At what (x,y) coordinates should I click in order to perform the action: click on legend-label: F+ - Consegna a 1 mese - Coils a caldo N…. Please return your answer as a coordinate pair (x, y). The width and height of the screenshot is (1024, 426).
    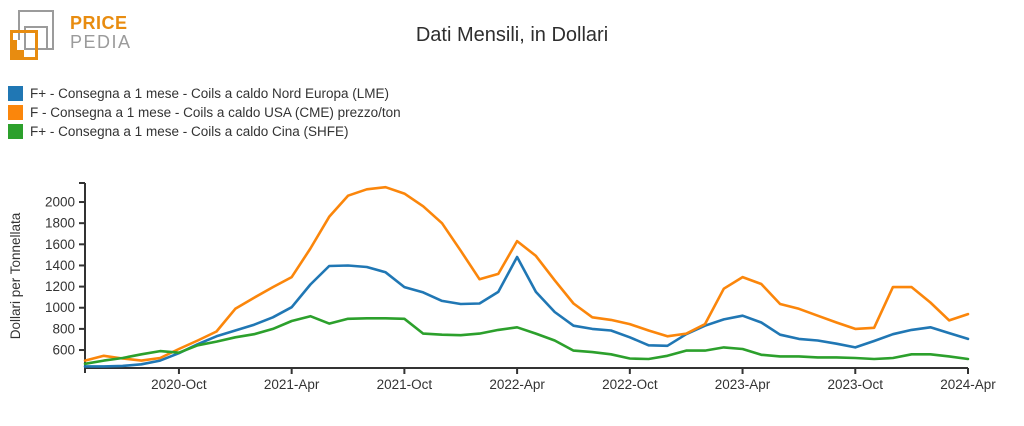
    Looking at the image, I should click on (210, 93).